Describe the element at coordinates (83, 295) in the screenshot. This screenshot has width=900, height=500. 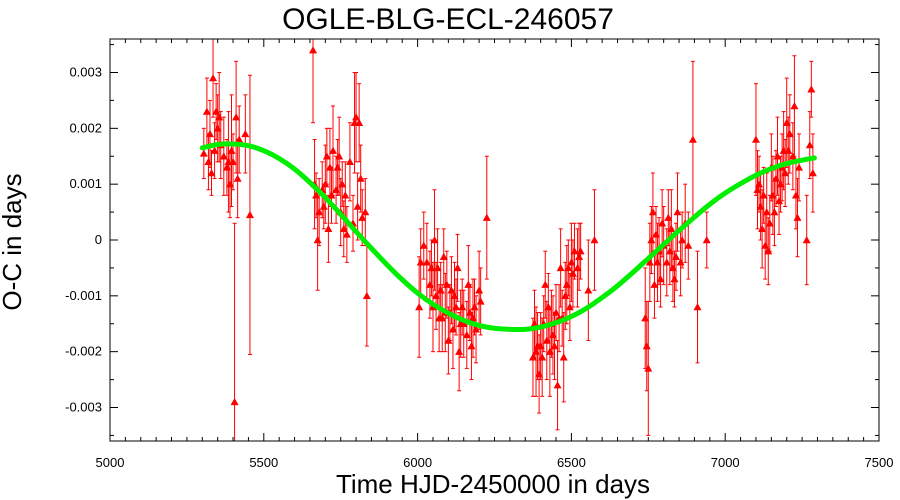
I see `y-tick-label: -0.001` at that location.